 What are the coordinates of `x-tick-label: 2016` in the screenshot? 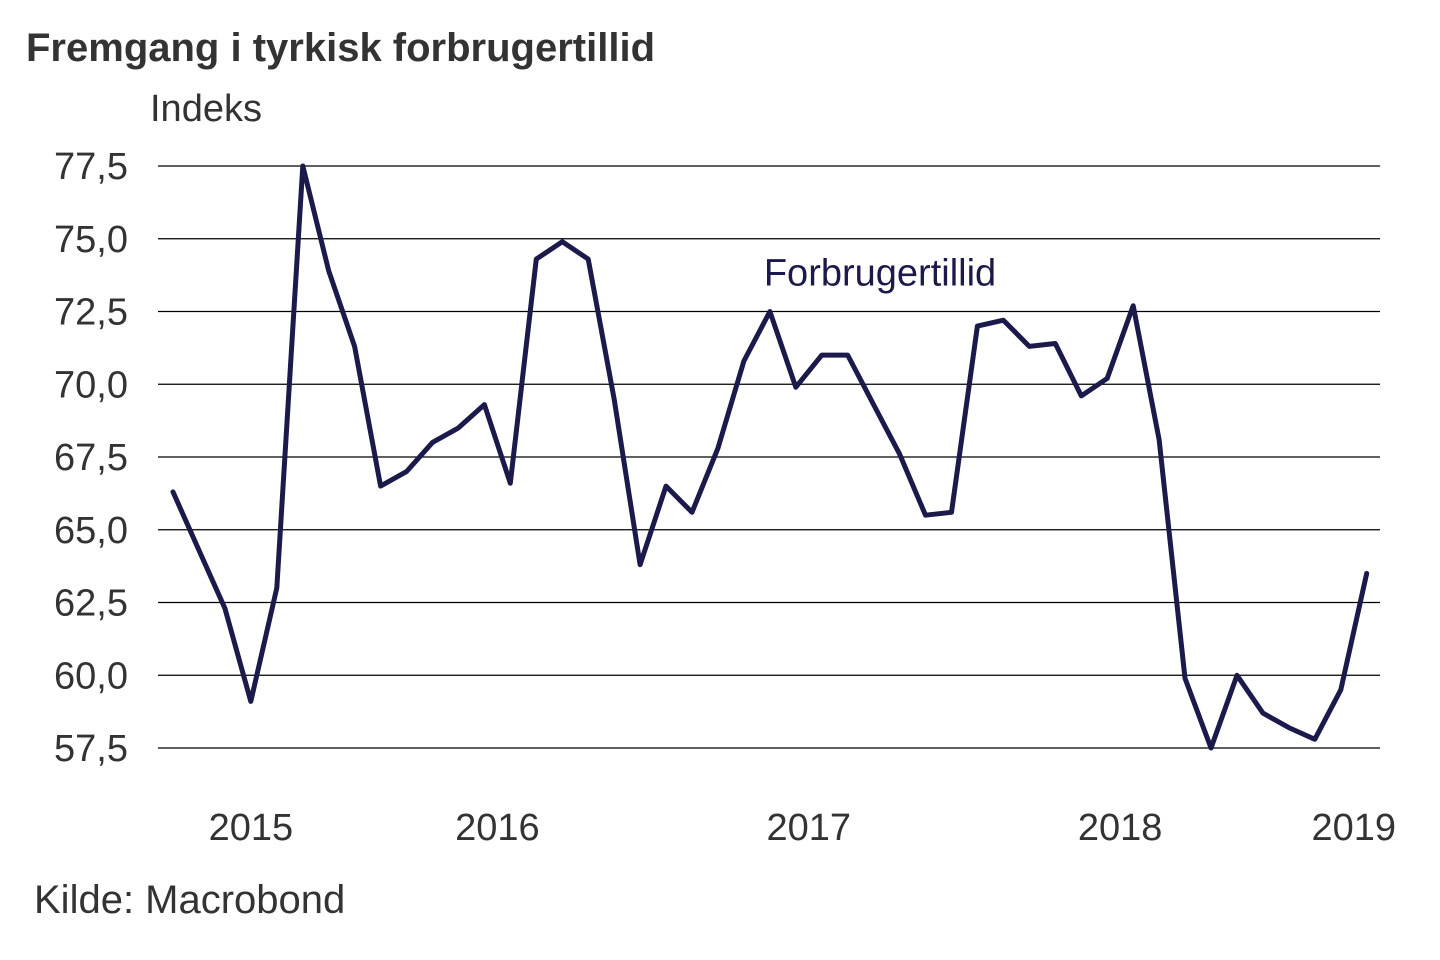 It's located at (497, 828).